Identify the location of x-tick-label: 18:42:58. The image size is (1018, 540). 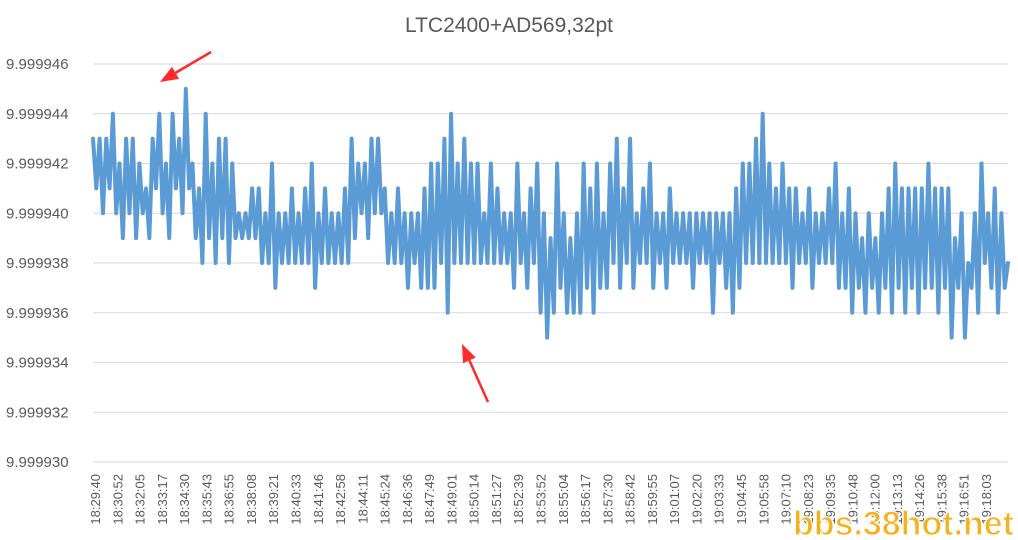
(340, 499).